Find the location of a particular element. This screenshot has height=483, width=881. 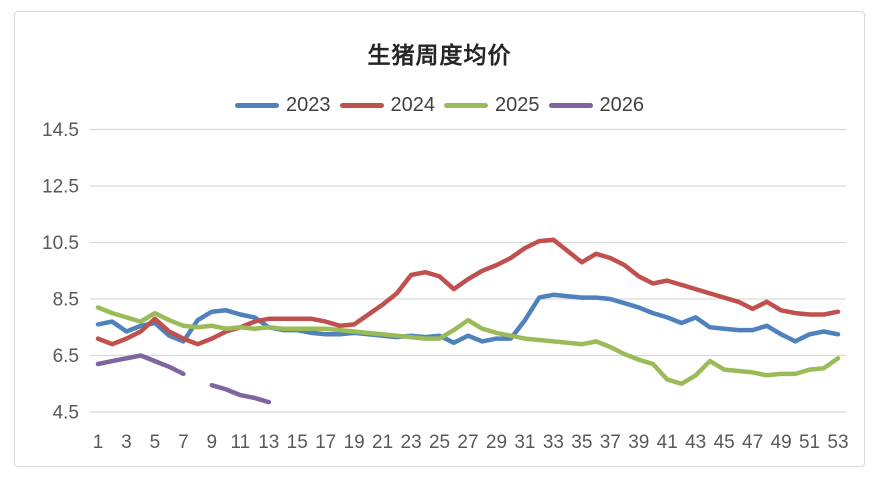

x-tick-9: 9 is located at coordinates (212, 442).